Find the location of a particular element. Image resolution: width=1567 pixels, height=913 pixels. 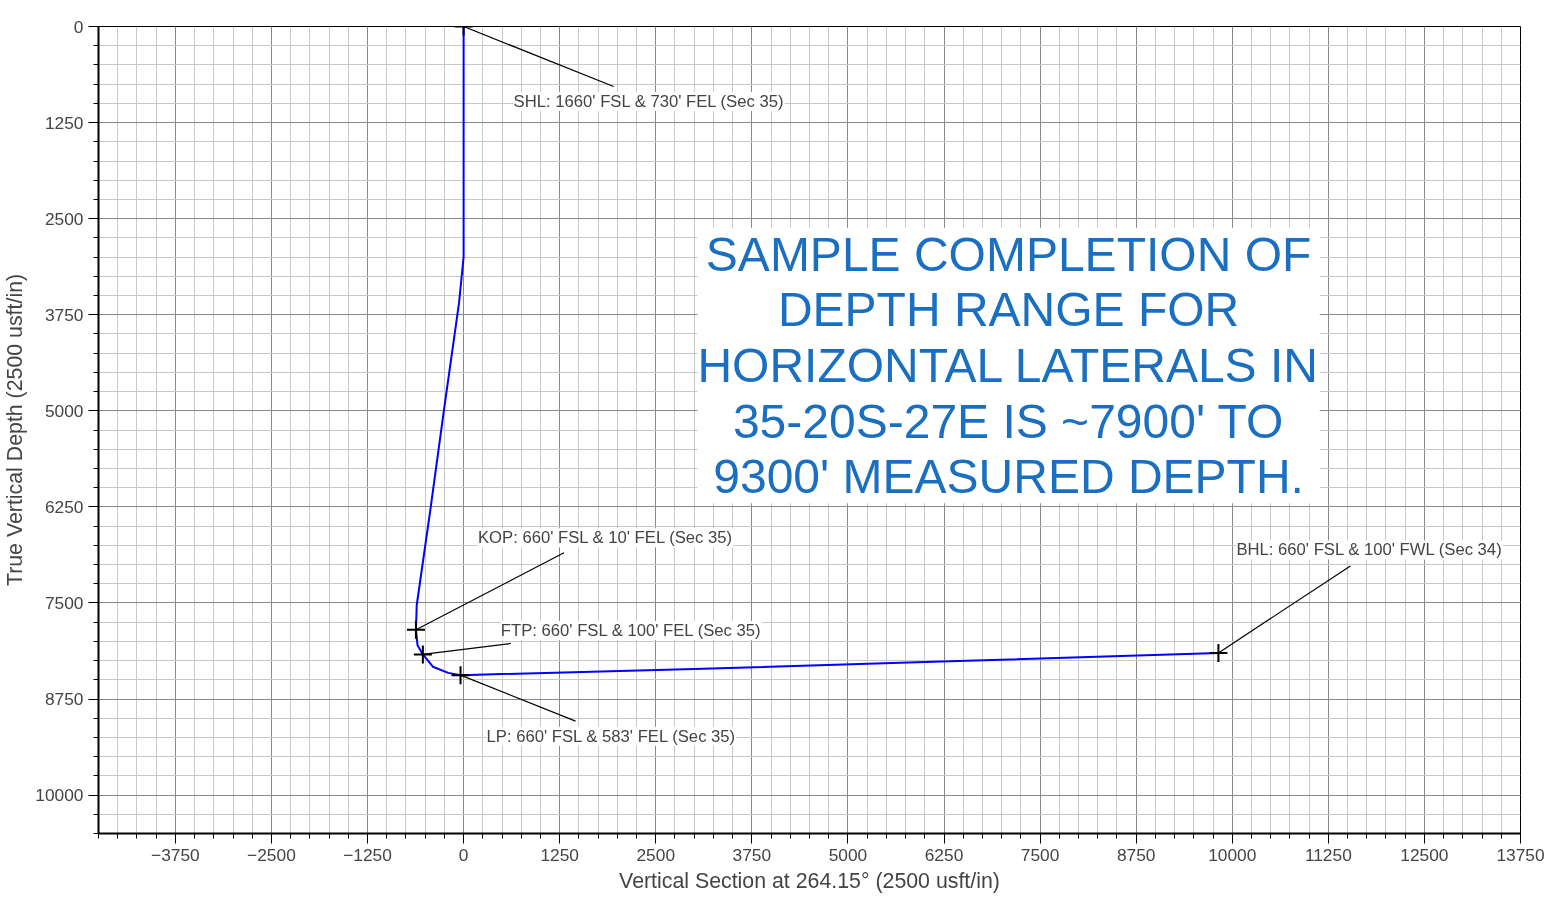

y-tick-label: 10000 is located at coordinates (59, 795).